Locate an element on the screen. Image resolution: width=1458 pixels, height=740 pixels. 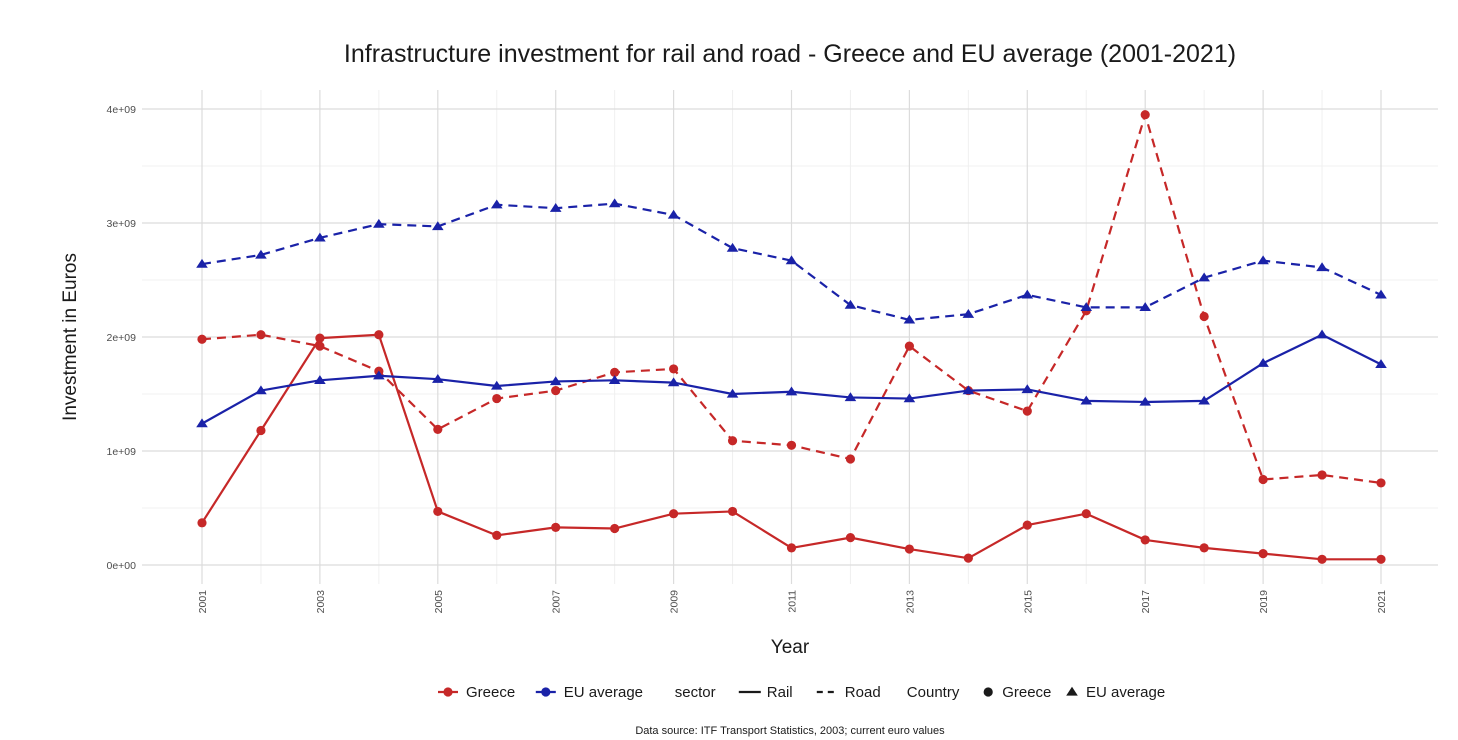
y-tick-label: 2e+09 is located at coordinates (122, 338).